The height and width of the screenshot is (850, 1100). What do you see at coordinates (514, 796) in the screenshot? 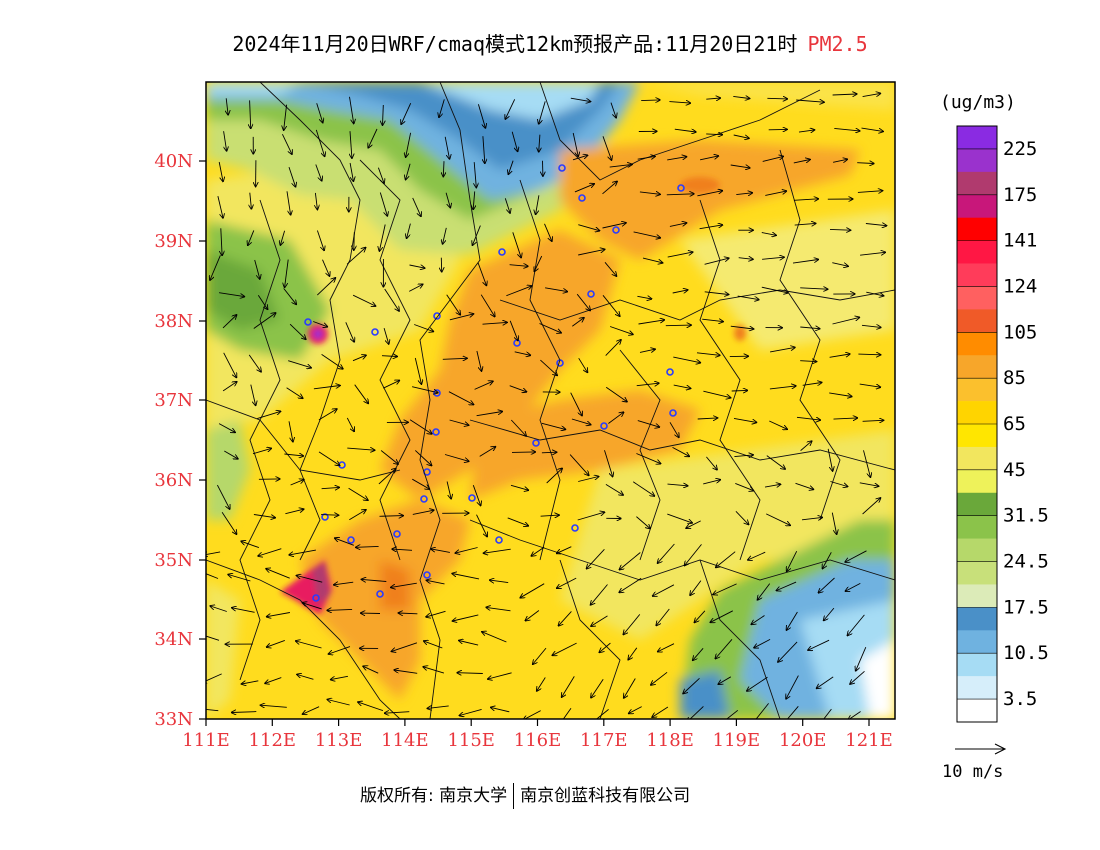
I see `footer-separator` at bounding box center [514, 796].